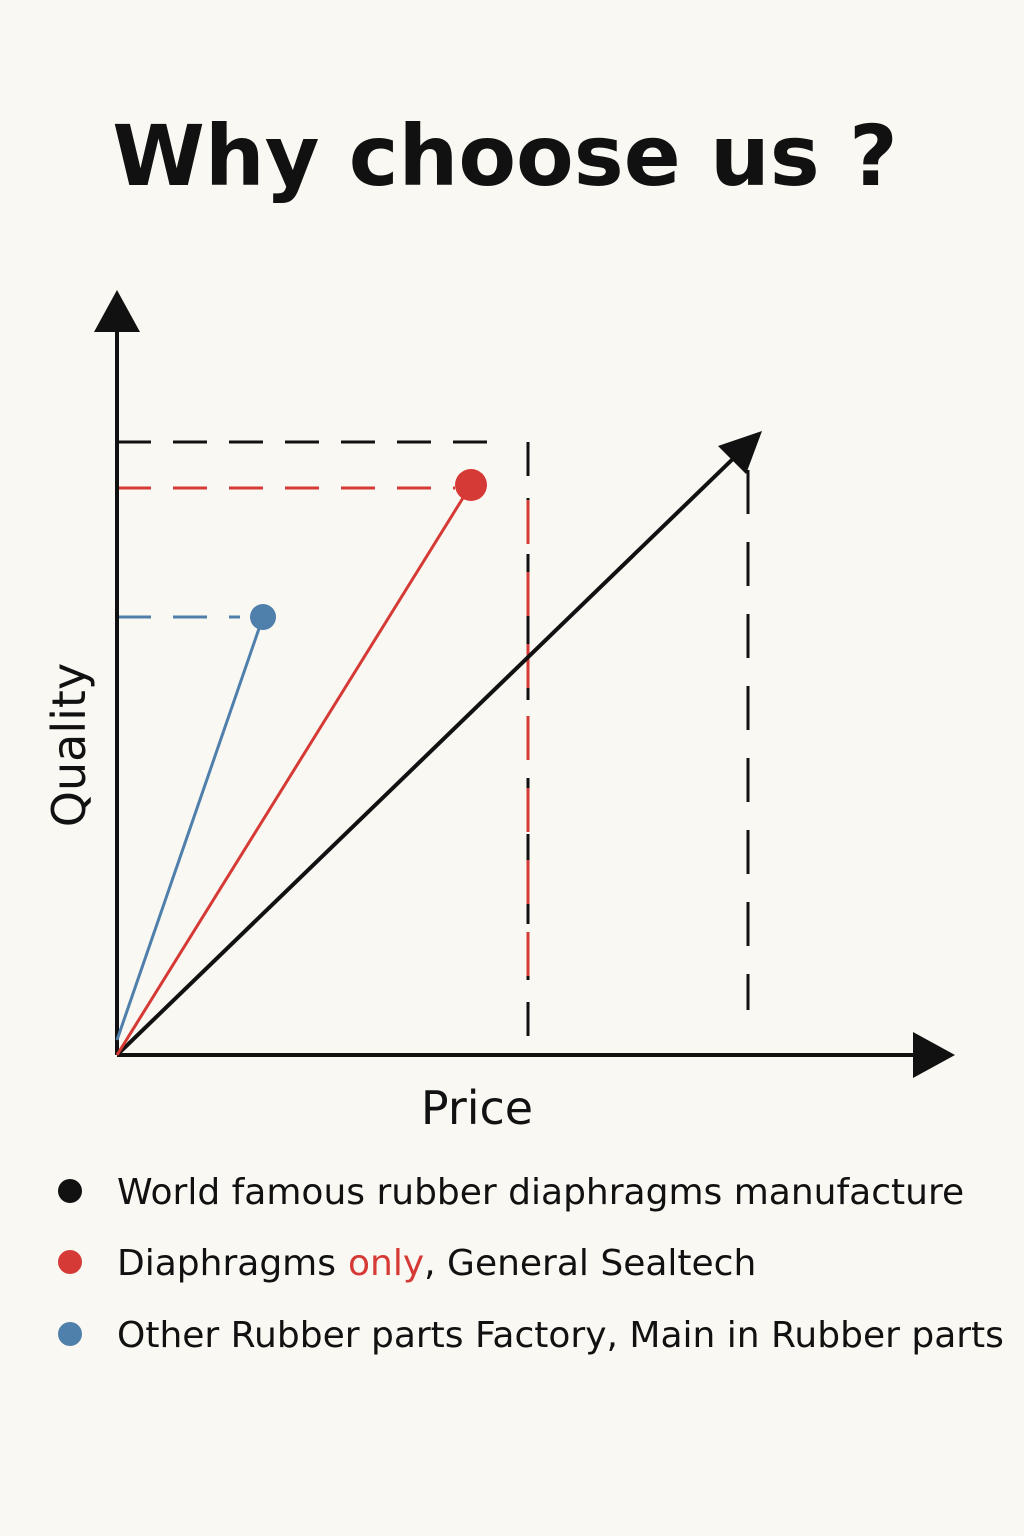 The height and width of the screenshot is (1536, 1024). Describe the element at coordinates (504, 156) in the screenshot. I see `title: Why choose us ?` at that location.